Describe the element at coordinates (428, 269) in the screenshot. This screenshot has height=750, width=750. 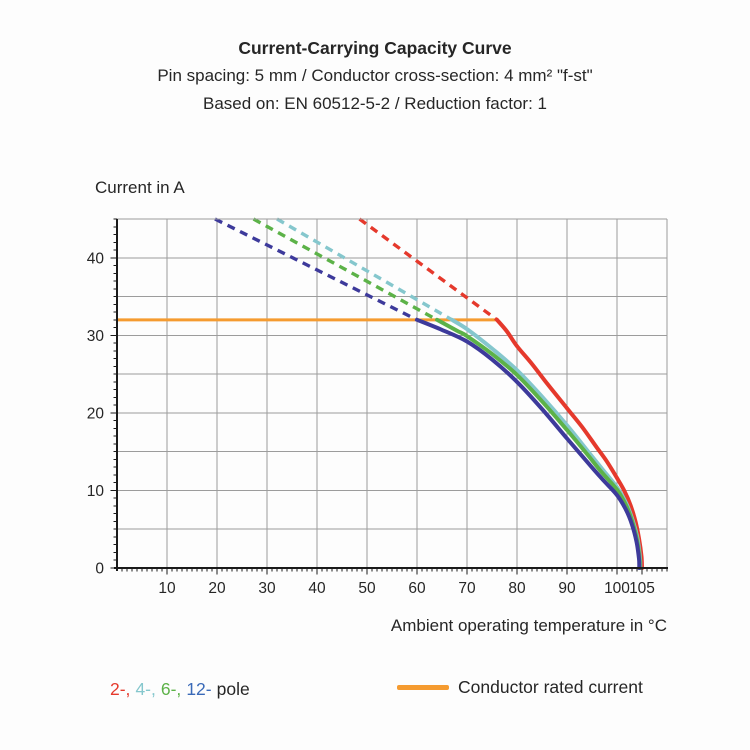
I see `curve-dashed-2-pole` at that location.